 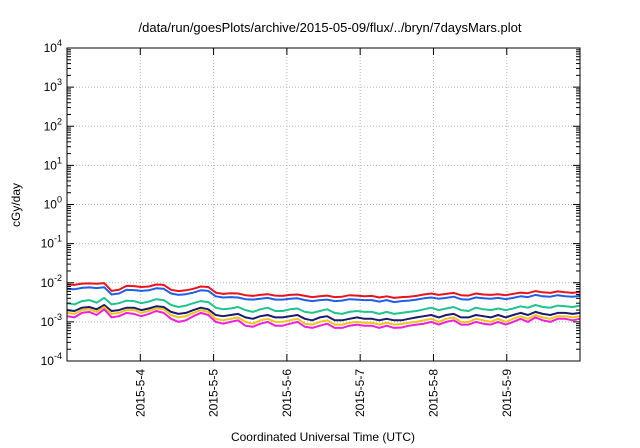 What do you see at coordinates (140, 393) in the screenshot?
I see `x-tick-label: 2015-5-4` at bounding box center [140, 393].